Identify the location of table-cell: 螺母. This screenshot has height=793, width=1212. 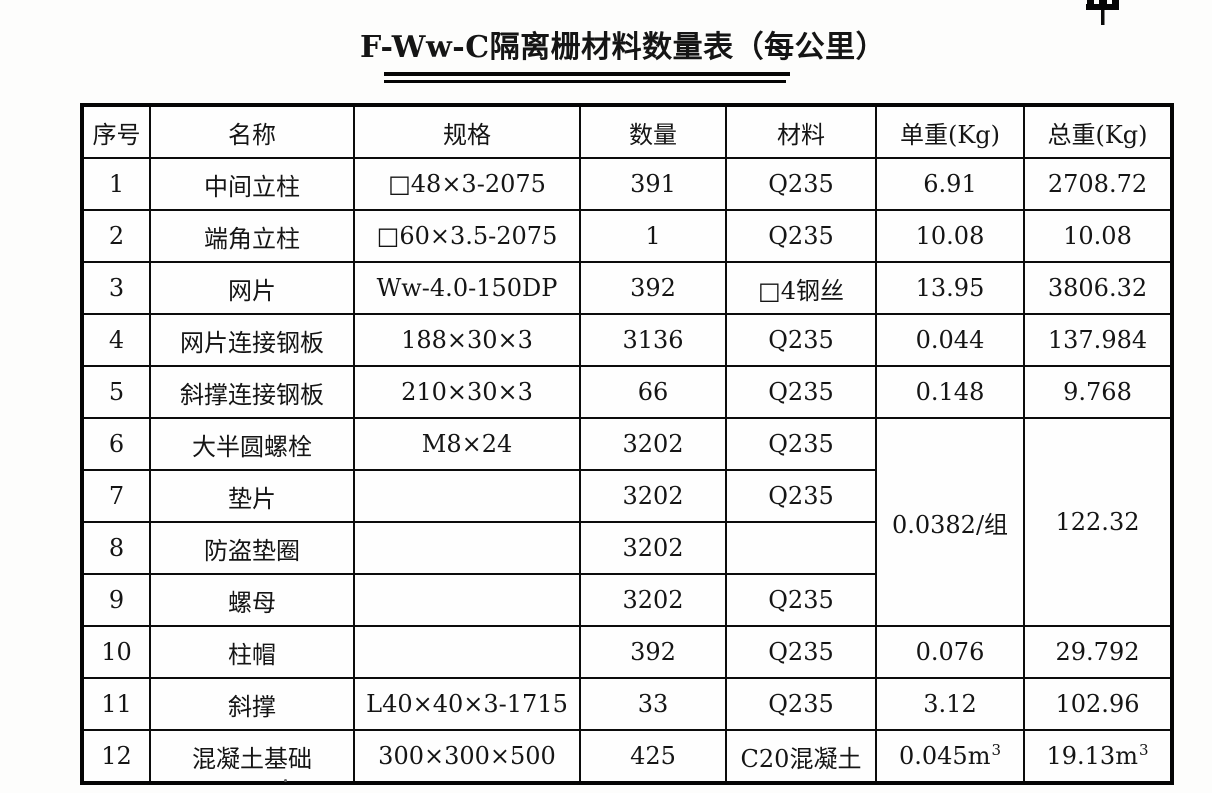
(252, 600).